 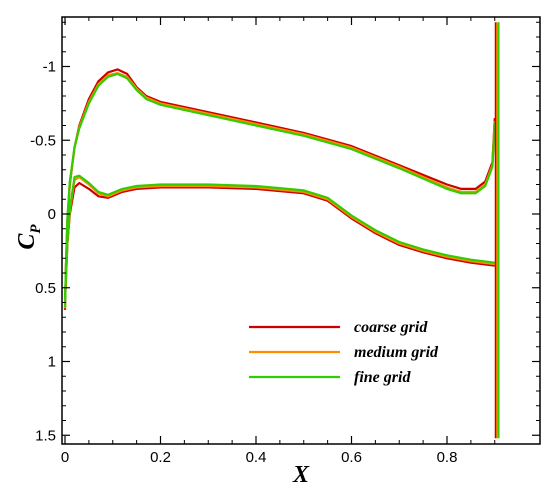 What do you see at coordinates (52, 362) in the screenshot?
I see `y-tick-label: 1` at bounding box center [52, 362].